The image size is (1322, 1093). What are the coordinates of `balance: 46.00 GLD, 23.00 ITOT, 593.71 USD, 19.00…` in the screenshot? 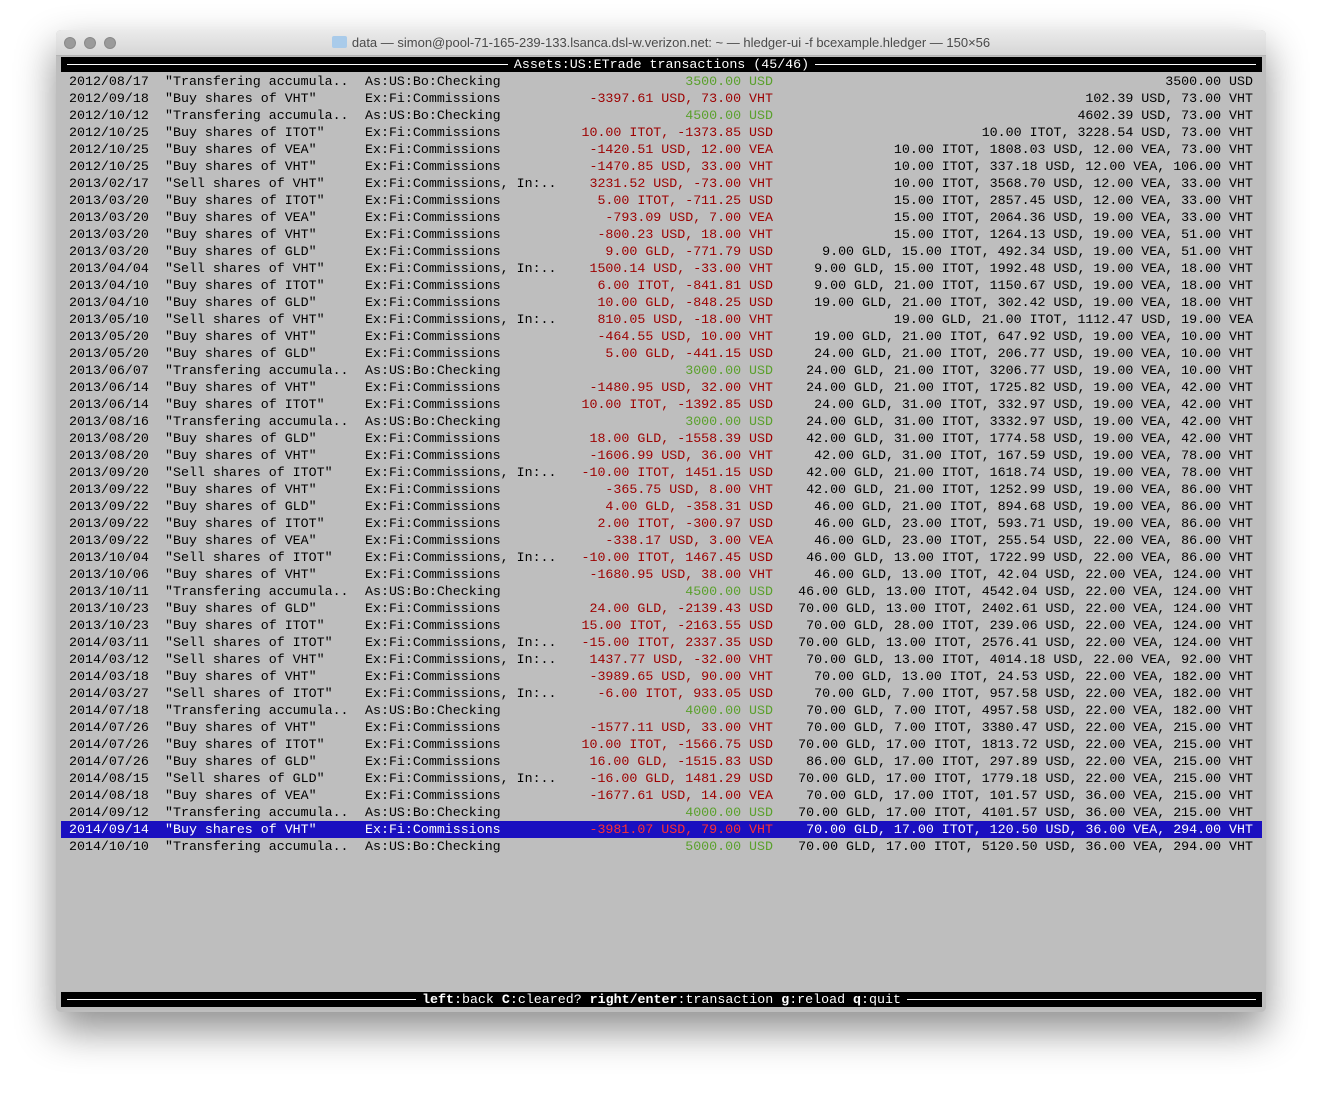 It's located at (1033, 523).